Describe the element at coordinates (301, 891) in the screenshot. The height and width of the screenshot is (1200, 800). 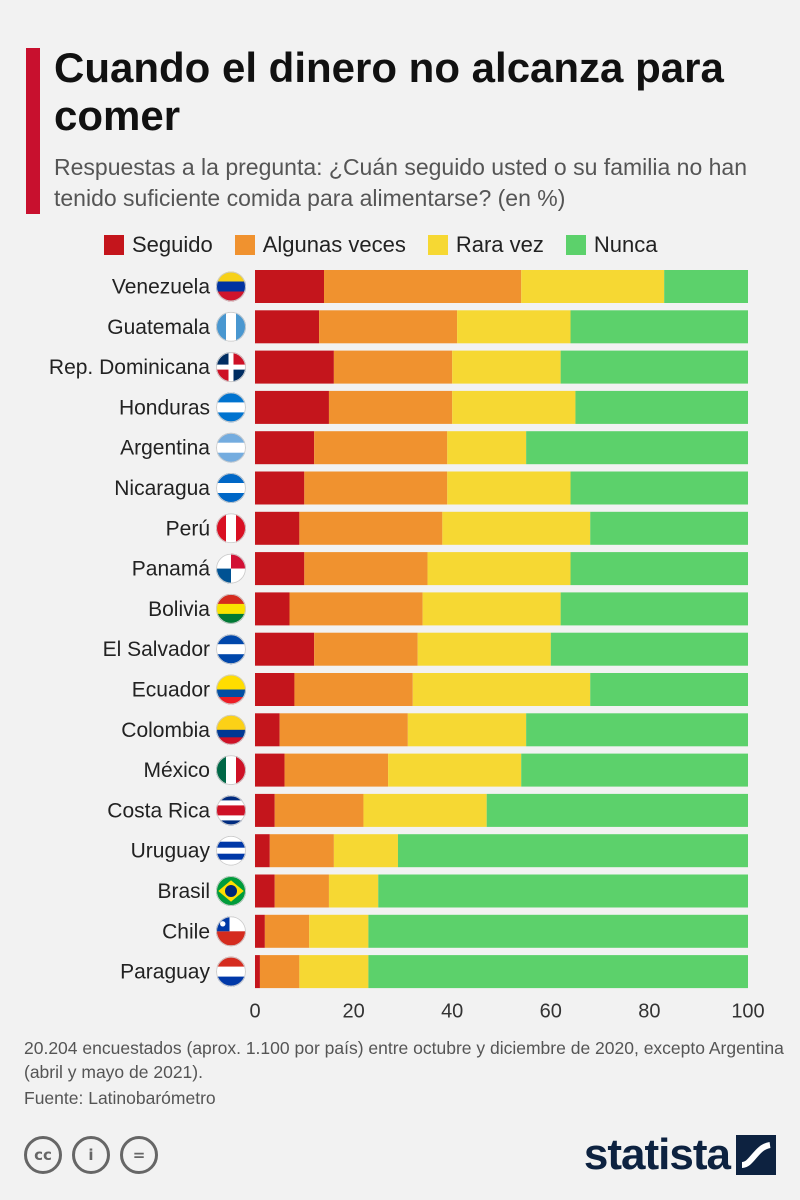
I see `bar-segment-brasil-algunas-veces` at that location.